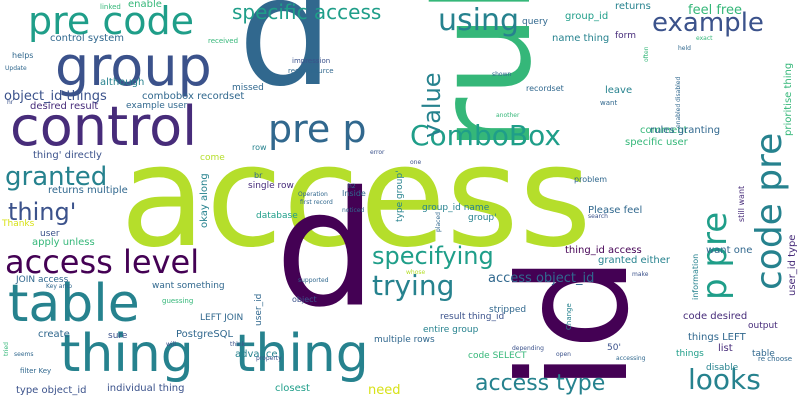 The height and width of the screenshot is (400, 800). What do you see at coordinates (55, 96) in the screenshot?
I see `word-object-id-things: object_id things` at bounding box center [55, 96].